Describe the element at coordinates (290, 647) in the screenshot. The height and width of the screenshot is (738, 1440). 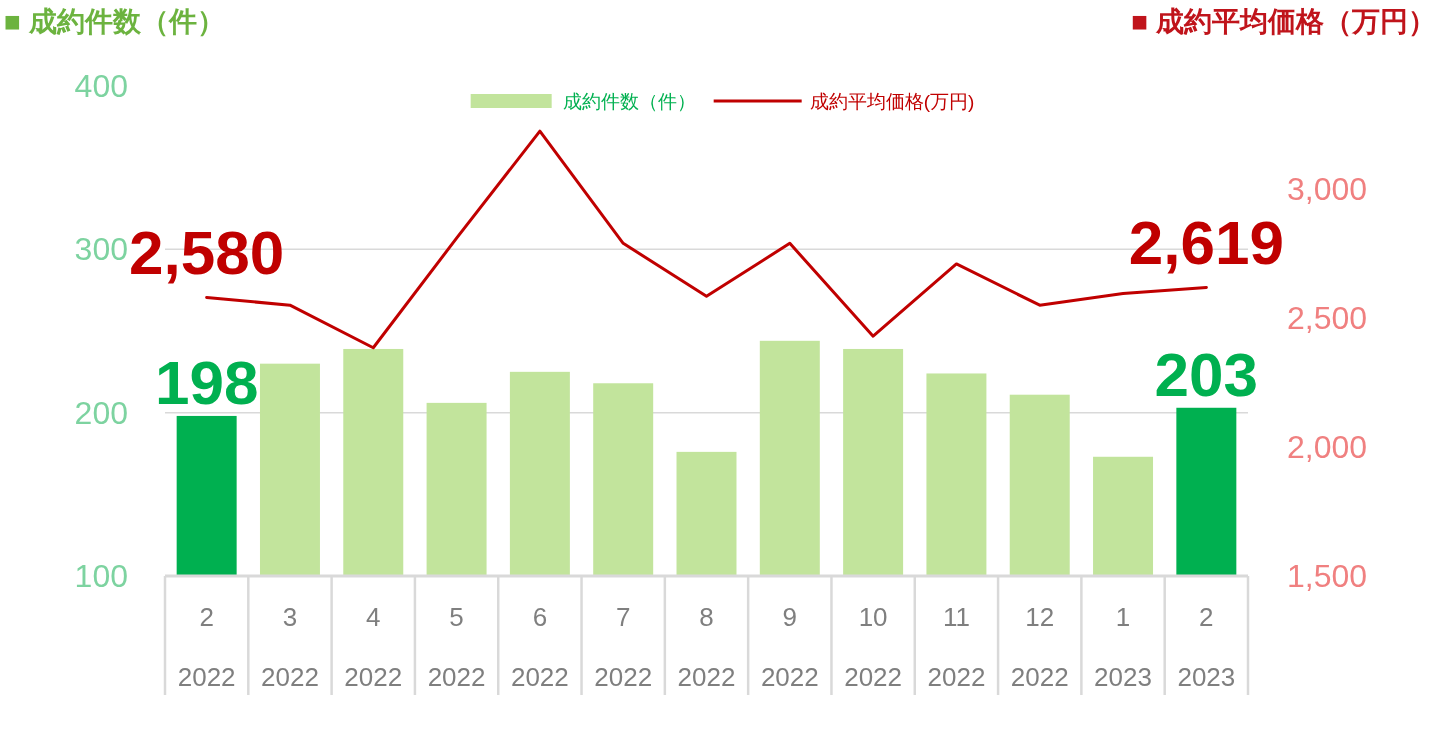
I see `x-tick-label: 3 2022` at that location.